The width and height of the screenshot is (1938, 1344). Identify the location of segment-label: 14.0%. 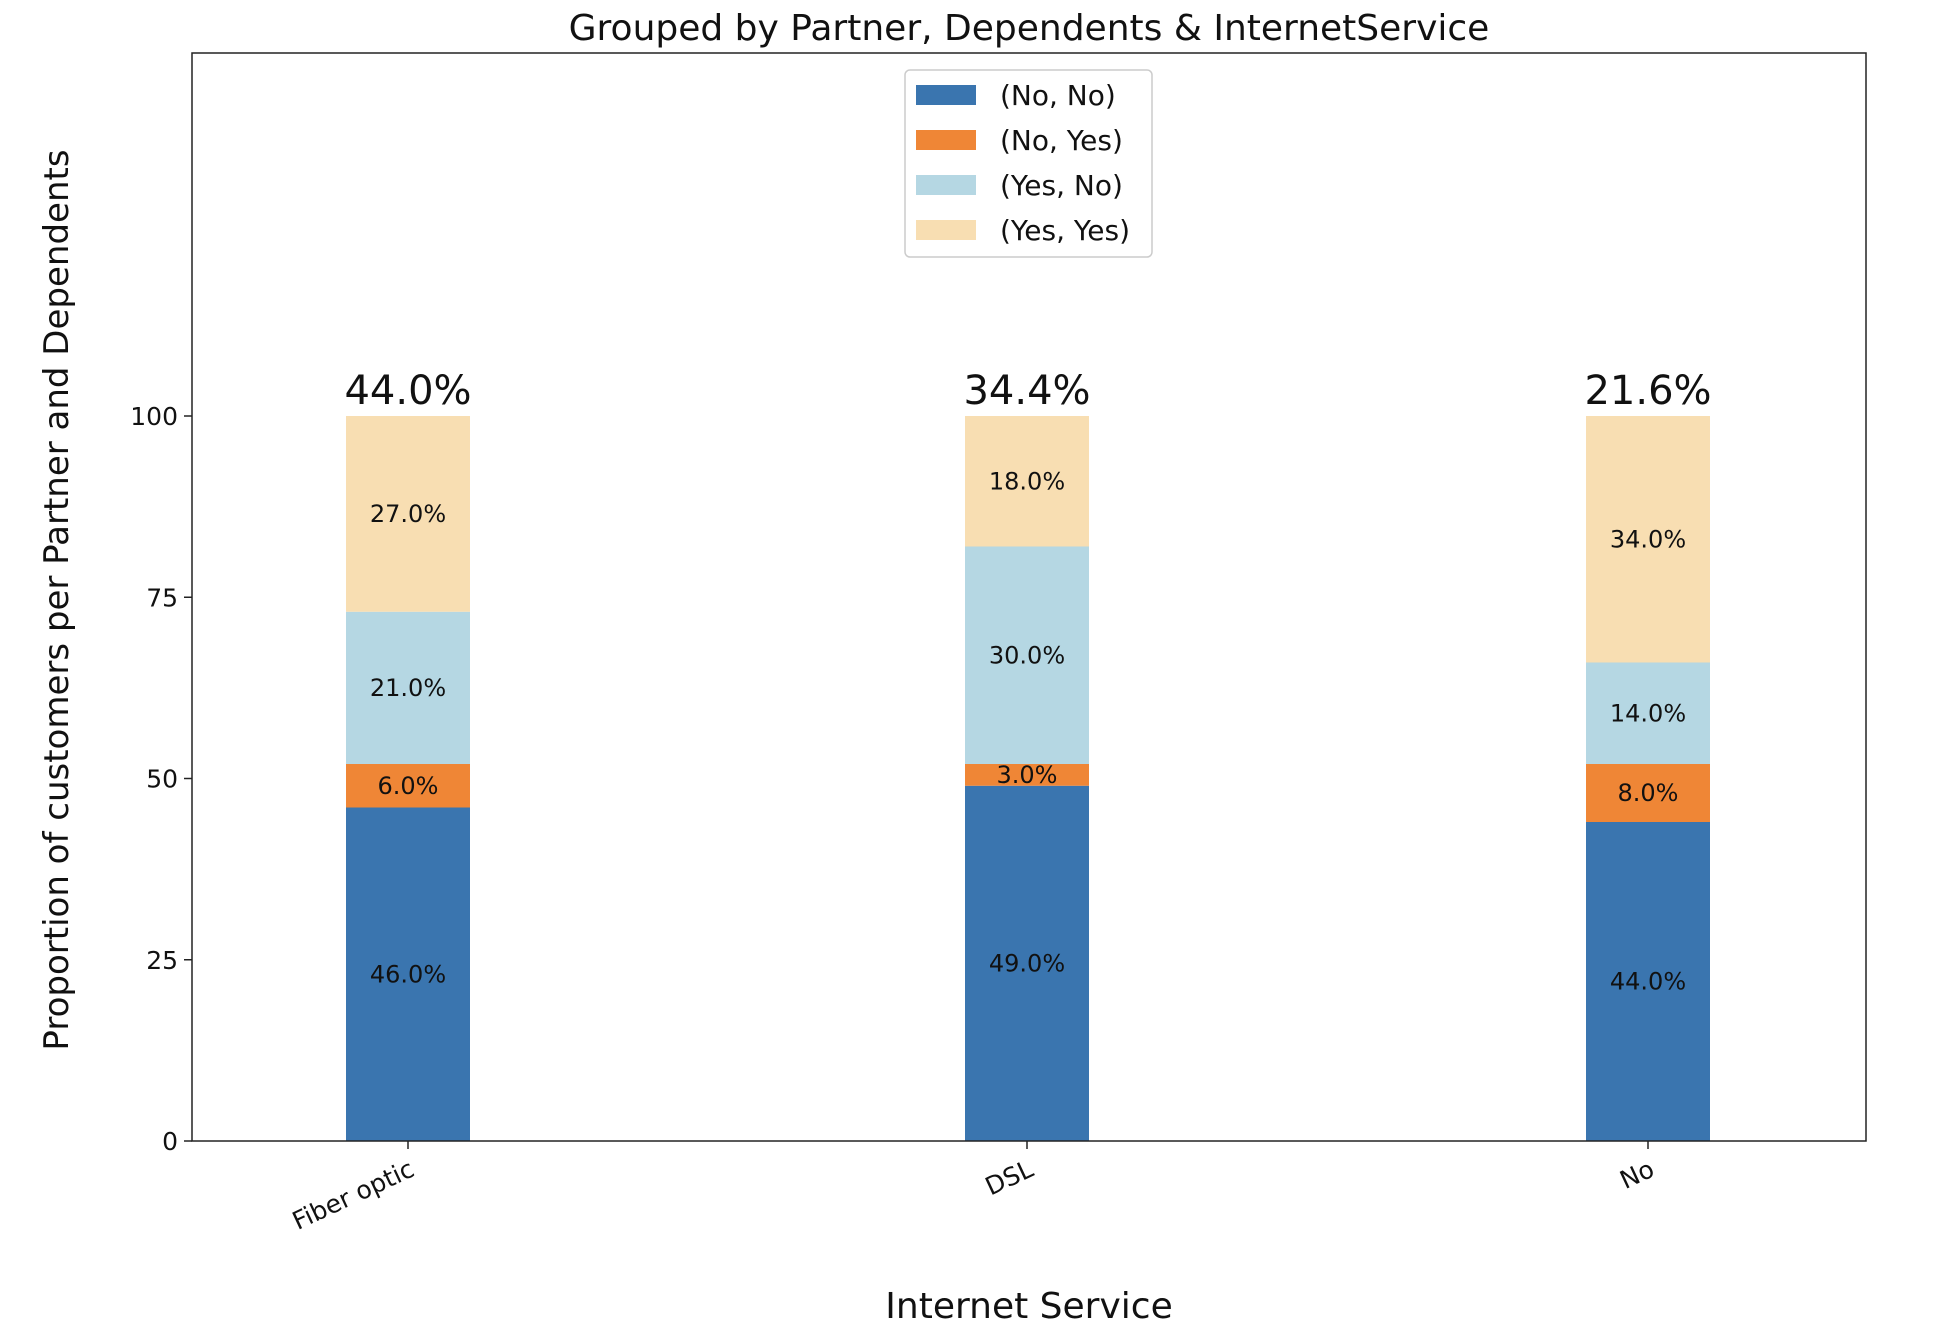
(1648, 713).